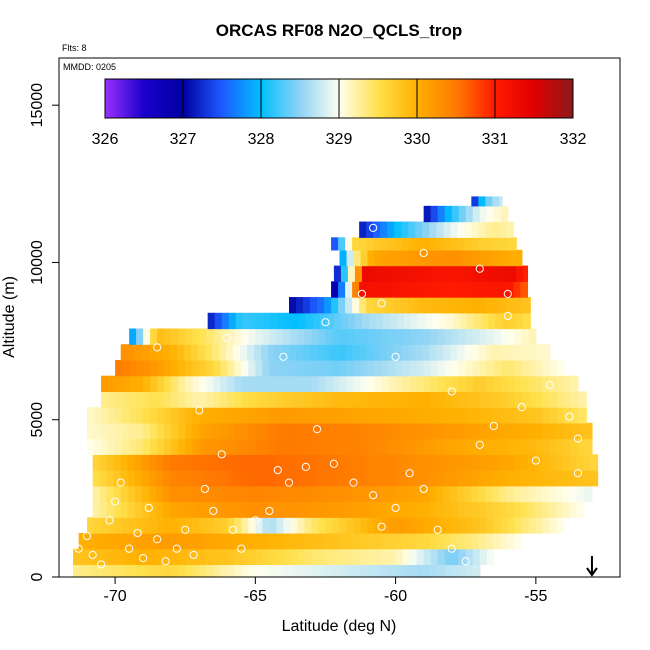 The height and width of the screenshot is (650, 650). What do you see at coordinates (74, 48) in the screenshot?
I see `flights-note: Flts: 8` at bounding box center [74, 48].